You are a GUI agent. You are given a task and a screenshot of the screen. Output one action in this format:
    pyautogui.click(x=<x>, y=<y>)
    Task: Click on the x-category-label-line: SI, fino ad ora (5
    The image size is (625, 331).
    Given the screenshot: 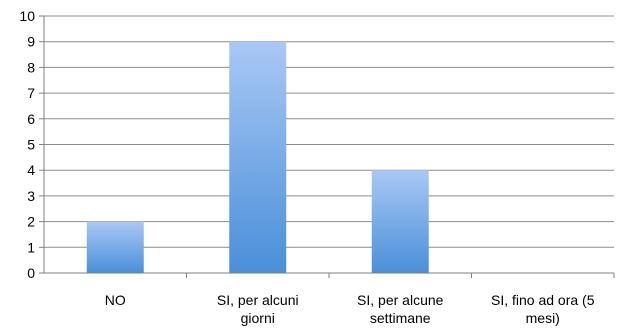 What is the action you would take?
    pyautogui.click(x=543, y=300)
    